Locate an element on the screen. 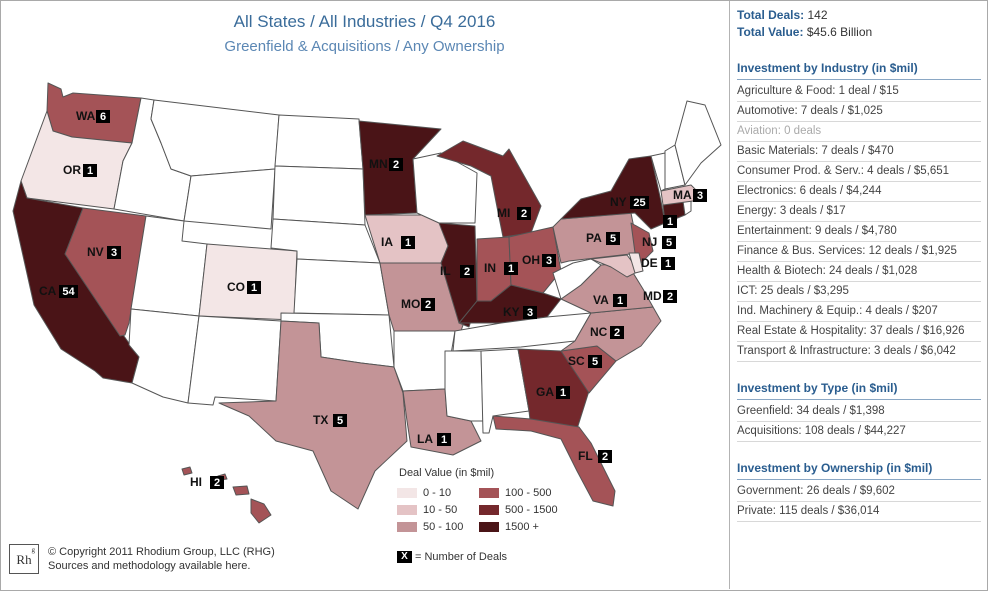 The height and width of the screenshot is (591, 988). state-NY is located at coordinates (613, 192).